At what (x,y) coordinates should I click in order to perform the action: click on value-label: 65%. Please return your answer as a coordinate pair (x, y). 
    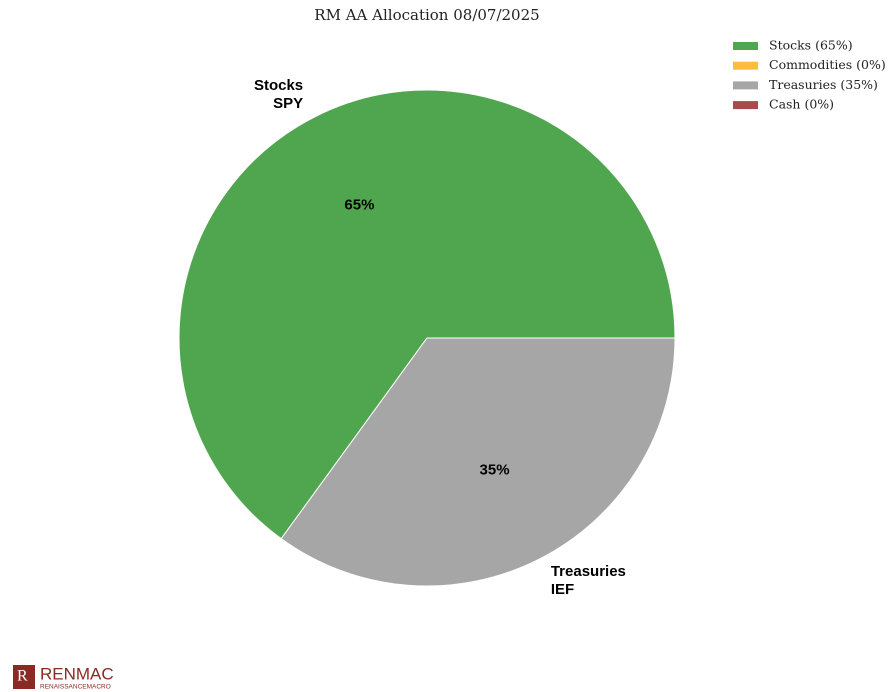
    Looking at the image, I should click on (359, 204).